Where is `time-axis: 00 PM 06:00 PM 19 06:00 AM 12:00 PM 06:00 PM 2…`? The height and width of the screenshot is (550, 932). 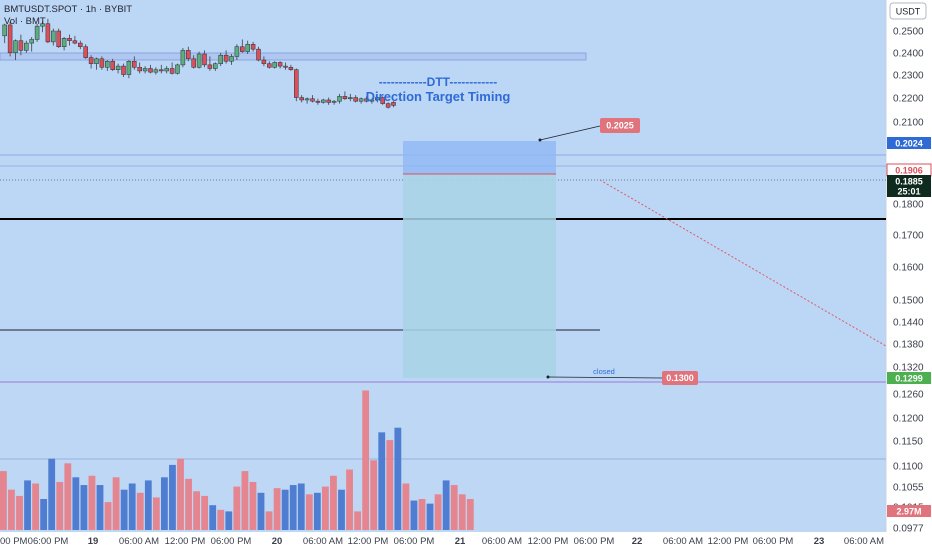 time-axis: 00 PM 06:00 PM 19 06:00 AM 12:00 PM 06:00 PM 2… is located at coordinates (442, 541).